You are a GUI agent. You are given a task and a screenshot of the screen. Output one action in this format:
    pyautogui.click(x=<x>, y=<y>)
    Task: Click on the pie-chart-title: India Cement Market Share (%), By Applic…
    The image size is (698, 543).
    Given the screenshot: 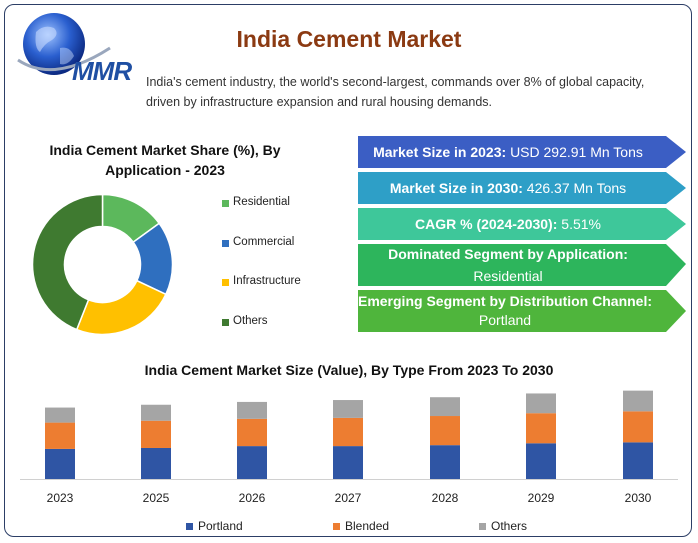 What is the action you would take?
    pyautogui.click(x=165, y=160)
    